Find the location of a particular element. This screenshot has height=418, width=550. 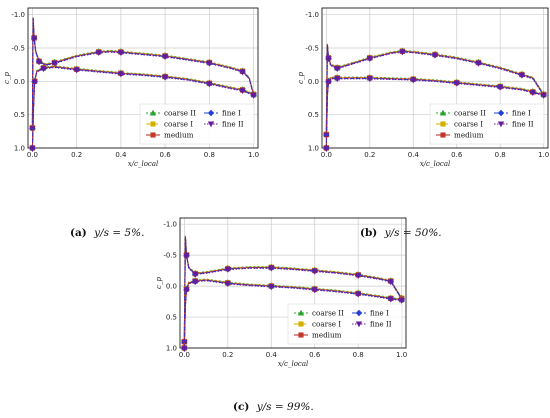

series-line-pressure-side-fine_II is located at coordinates (434, 113).